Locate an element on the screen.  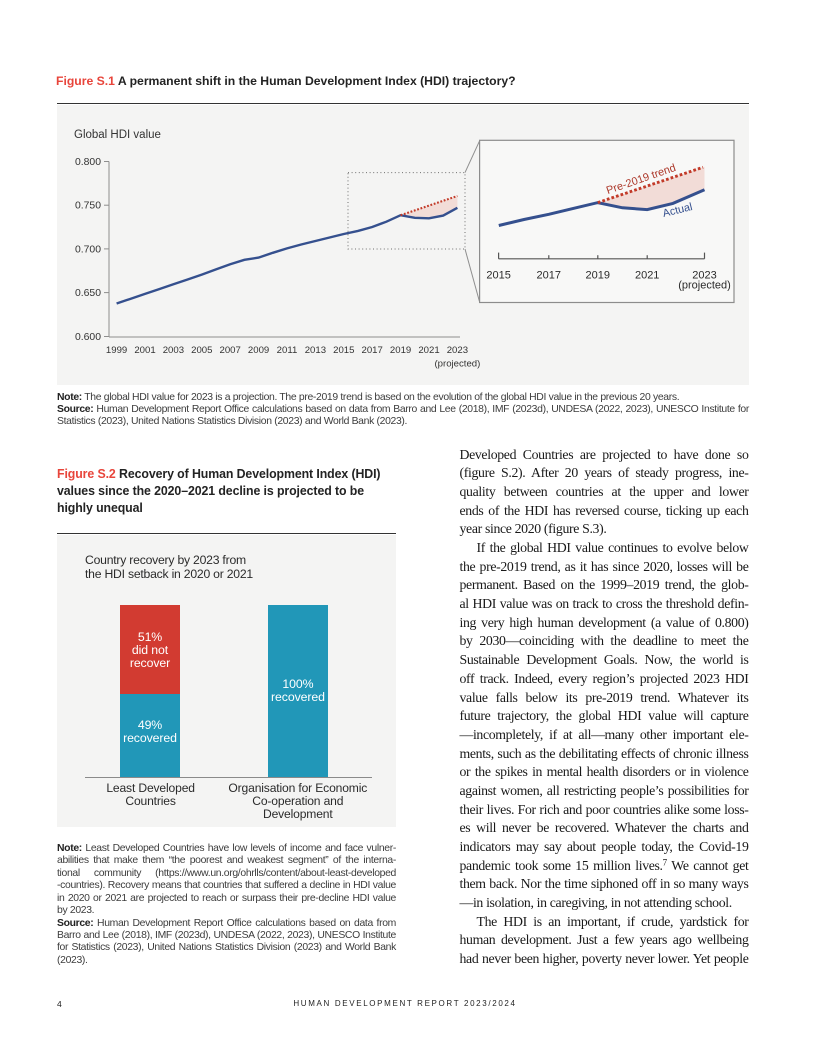
svg-text: 2001 is located at coordinates (144, 350).